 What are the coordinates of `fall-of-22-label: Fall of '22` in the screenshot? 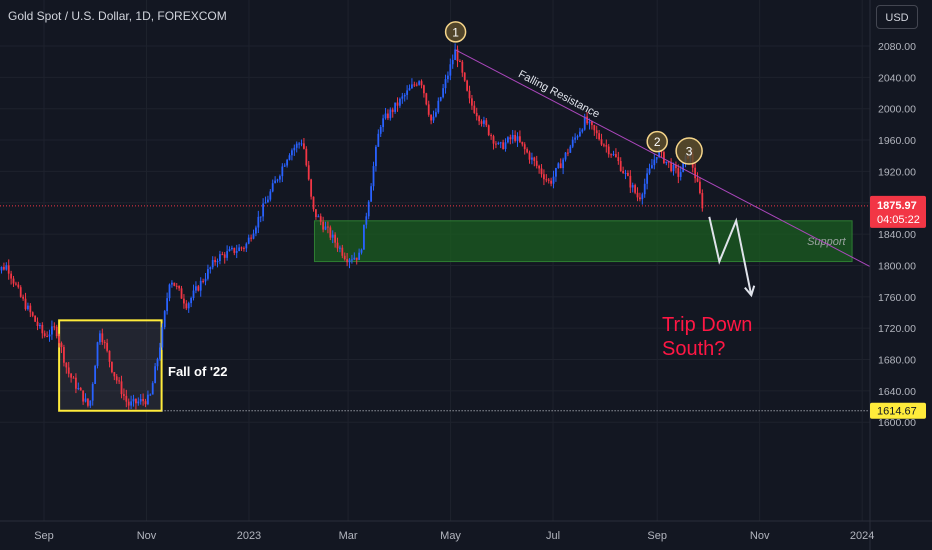 It's located at (197, 371).